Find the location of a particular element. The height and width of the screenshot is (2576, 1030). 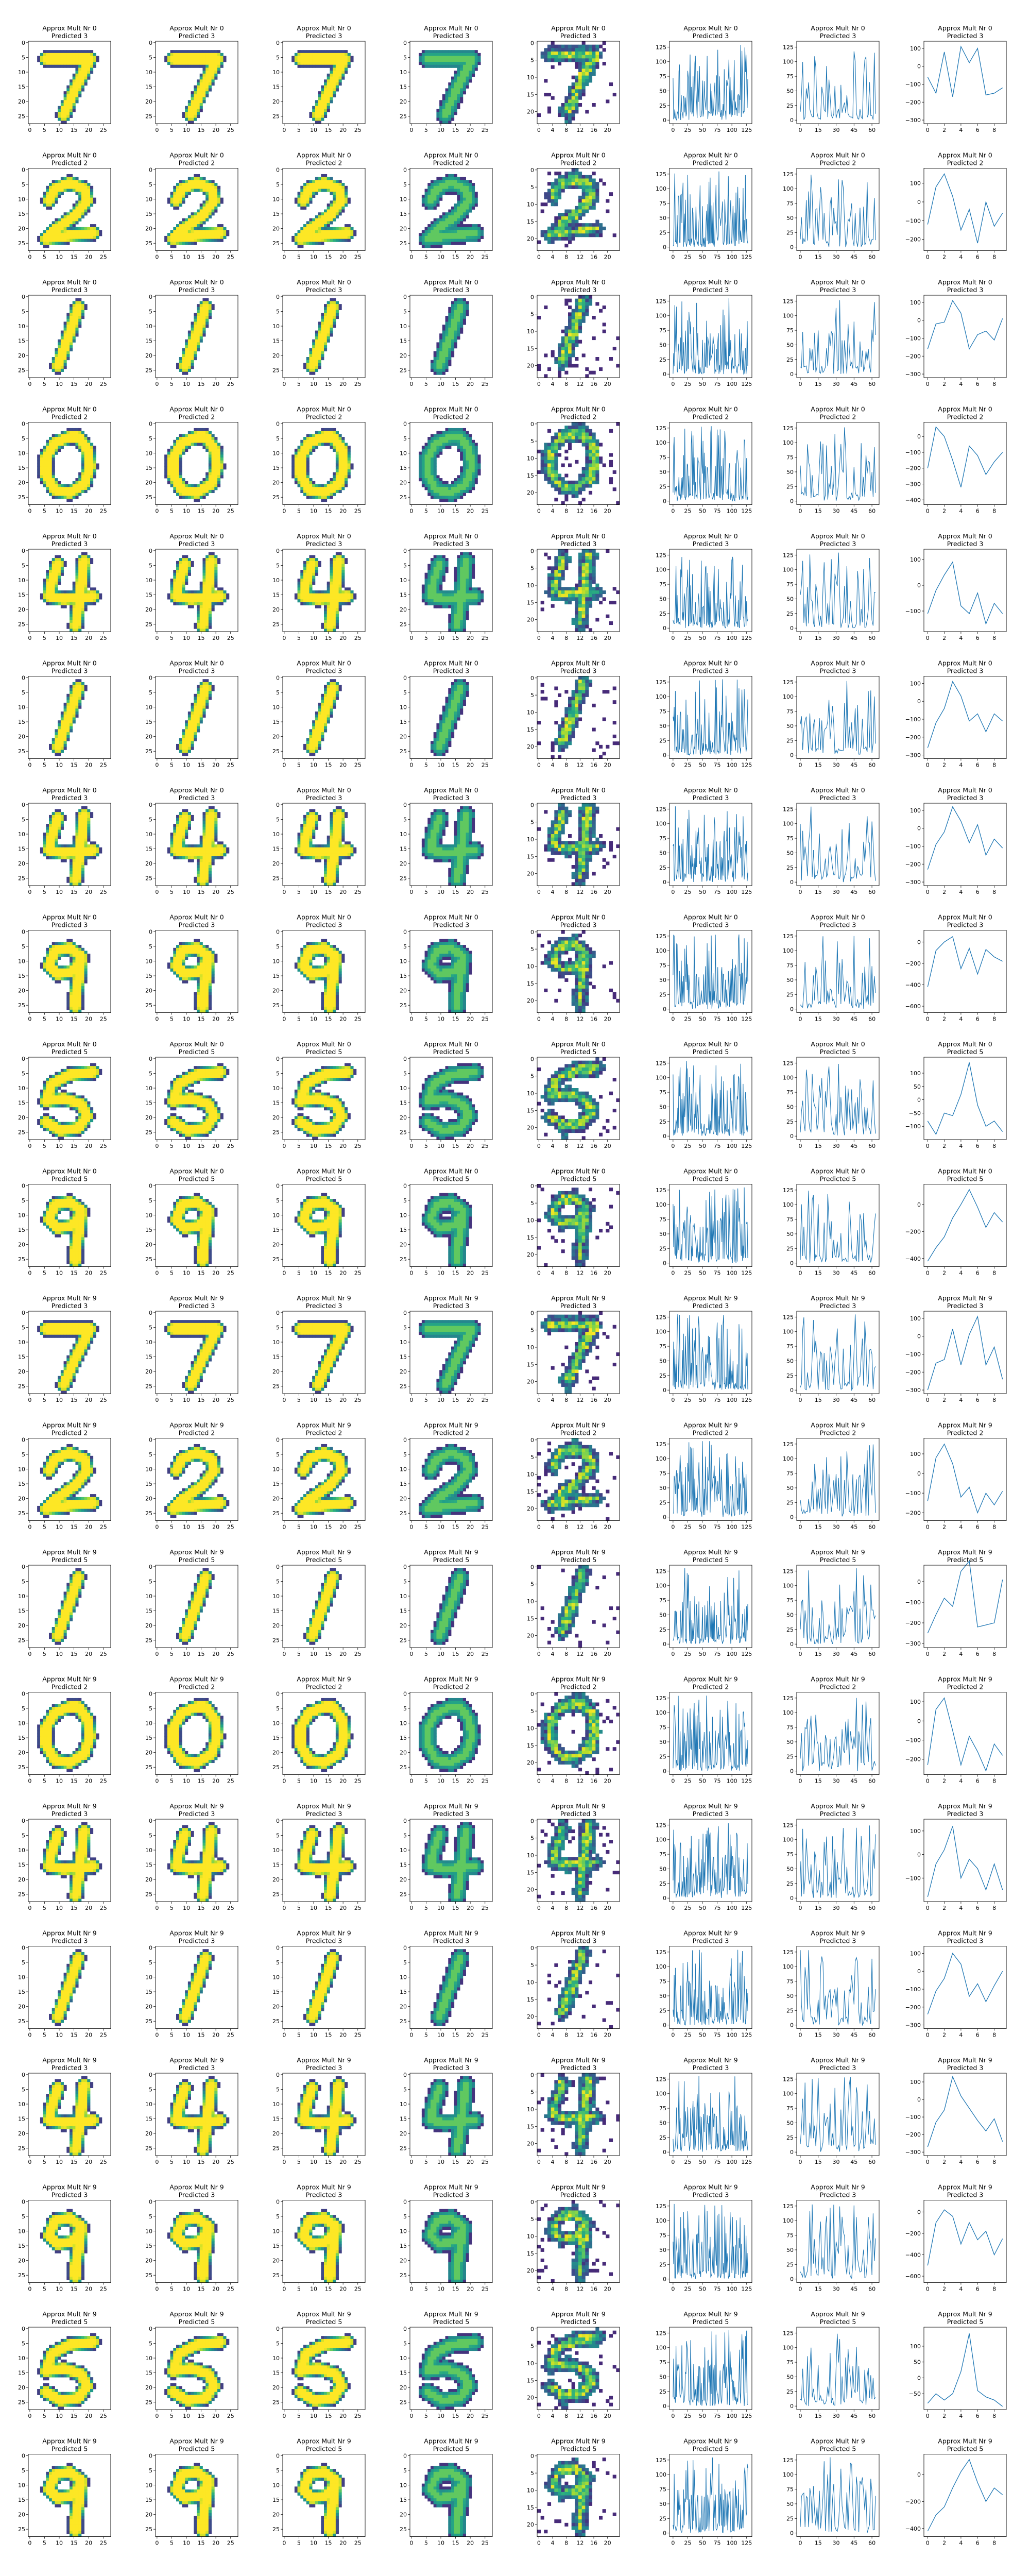

x-tick-label: 5 is located at coordinates (44, 130).